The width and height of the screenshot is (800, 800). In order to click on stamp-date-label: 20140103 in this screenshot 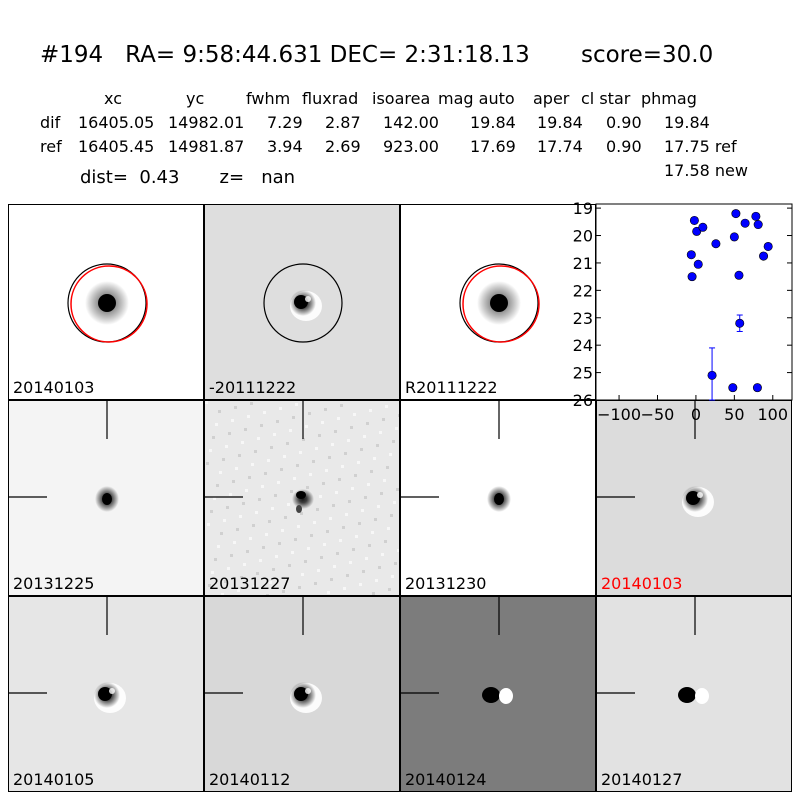, I will do `click(642, 583)`.